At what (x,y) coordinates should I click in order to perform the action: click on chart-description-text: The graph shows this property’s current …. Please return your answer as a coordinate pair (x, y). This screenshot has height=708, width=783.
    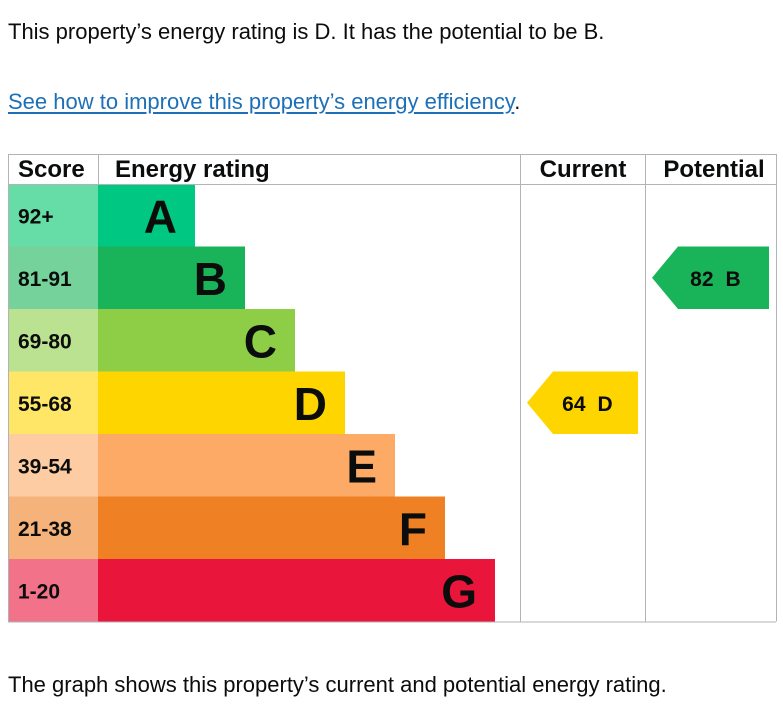
    Looking at the image, I should click on (337, 684).